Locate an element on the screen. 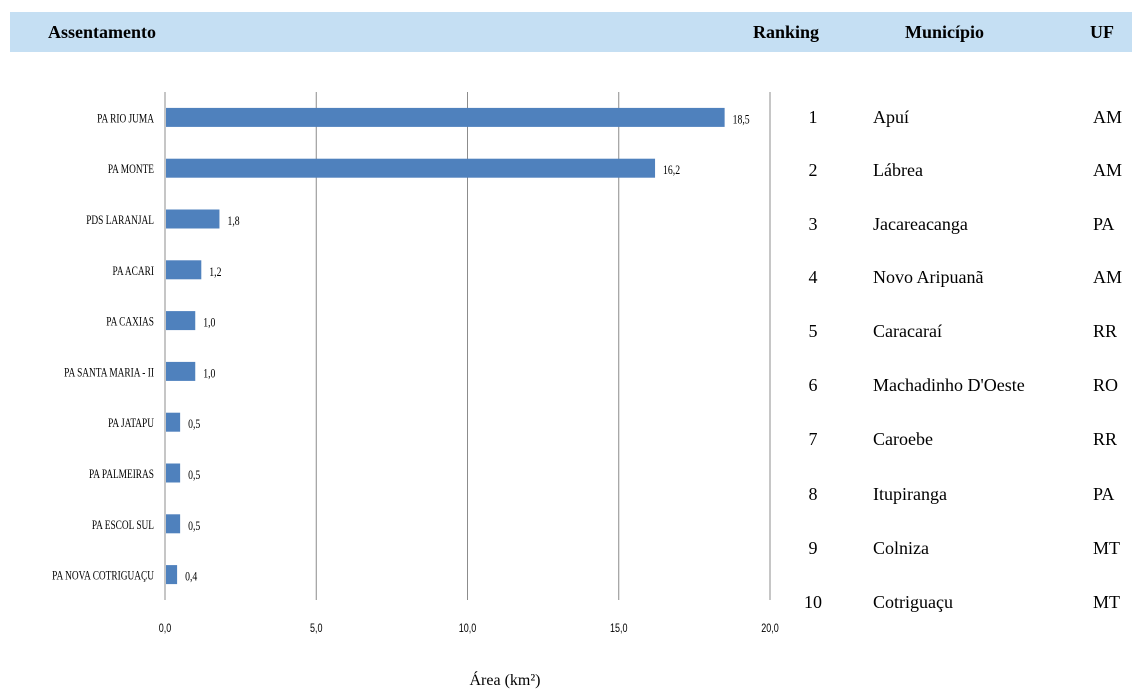 This screenshot has width=1132, height=691. ranking-cell: 8 is located at coordinates (813, 494).